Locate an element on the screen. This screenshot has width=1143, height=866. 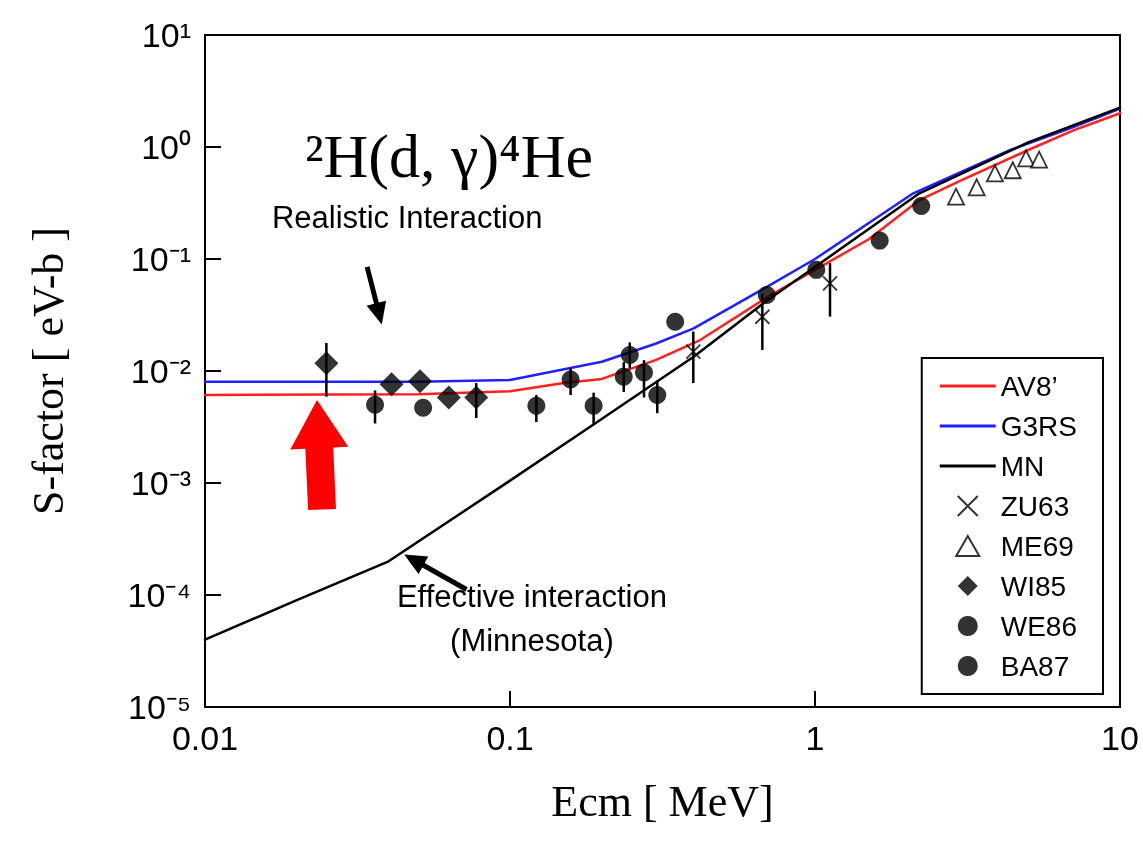
x-tick-label: 1 is located at coordinates (815, 738).